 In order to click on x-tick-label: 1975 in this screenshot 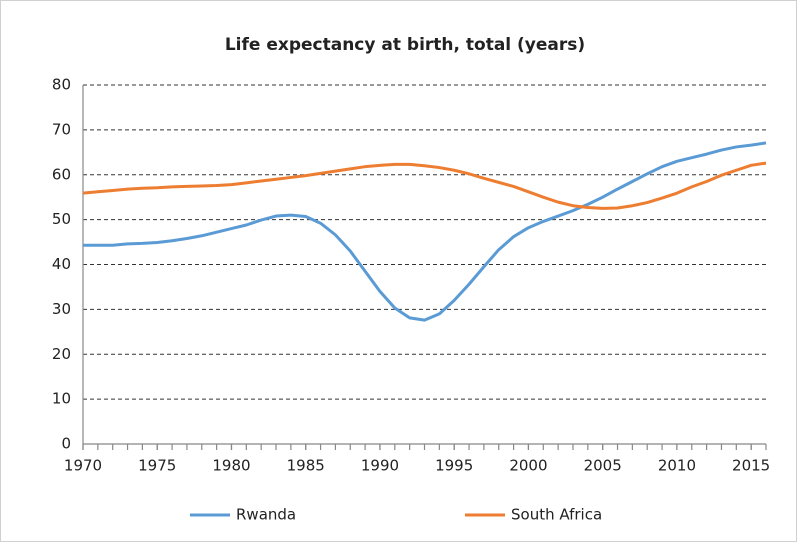, I will do `click(157, 466)`.